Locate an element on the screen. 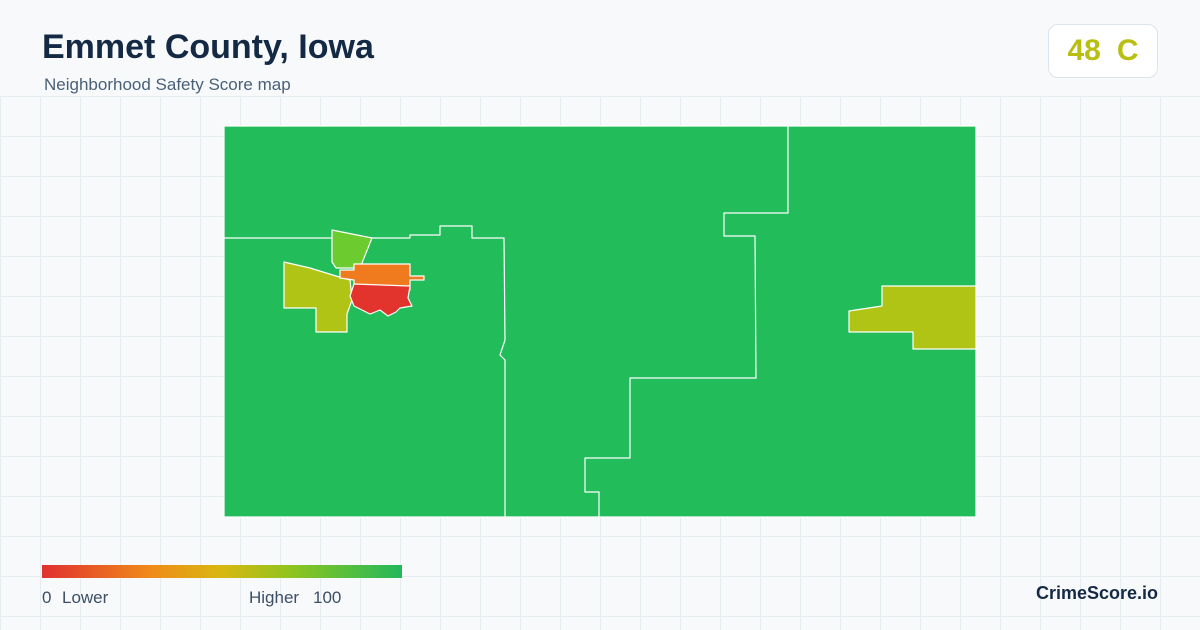 This screenshot has width=1200, height=630. legend-min-label: Lower is located at coordinates (85, 597).